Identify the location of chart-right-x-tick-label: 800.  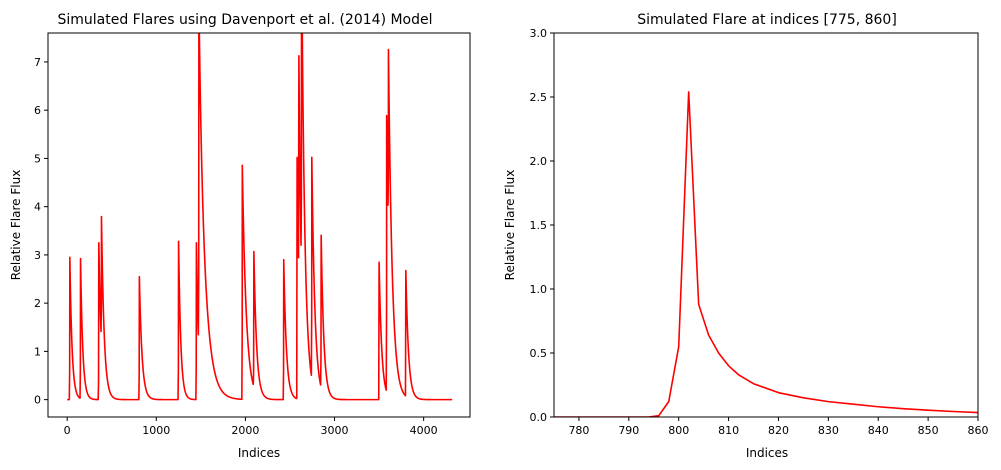
(678, 430).